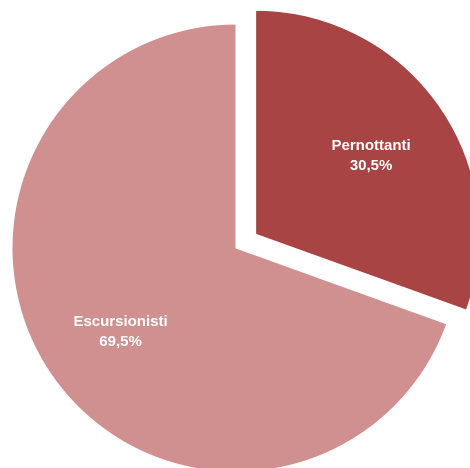 The width and height of the screenshot is (470, 468). I want to click on slice-value-escursionisti: 69,5%, so click(120, 341).